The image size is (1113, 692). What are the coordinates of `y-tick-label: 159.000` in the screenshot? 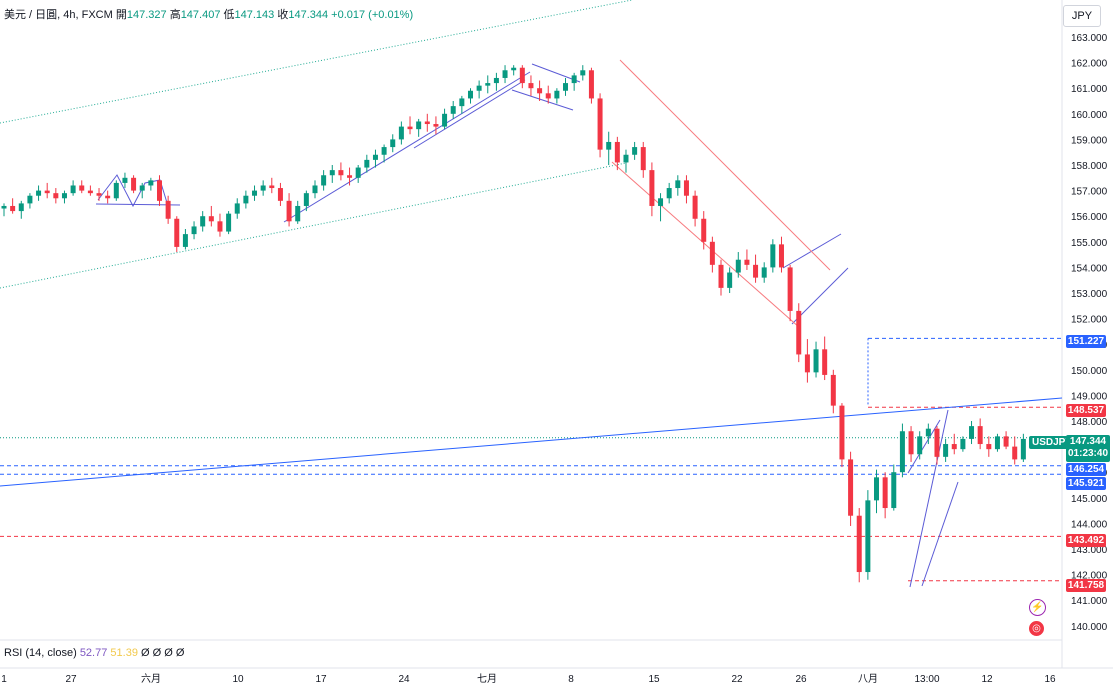 It's located at (1089, 140).